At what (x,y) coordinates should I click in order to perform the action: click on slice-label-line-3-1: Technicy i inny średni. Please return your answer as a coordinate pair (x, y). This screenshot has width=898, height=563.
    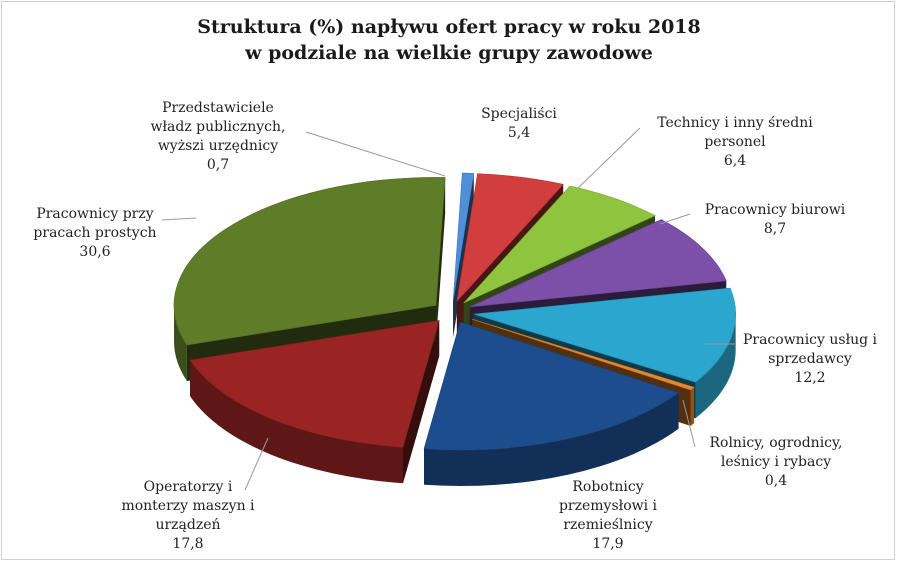
    Looking at the image, I should click on (735, 123).